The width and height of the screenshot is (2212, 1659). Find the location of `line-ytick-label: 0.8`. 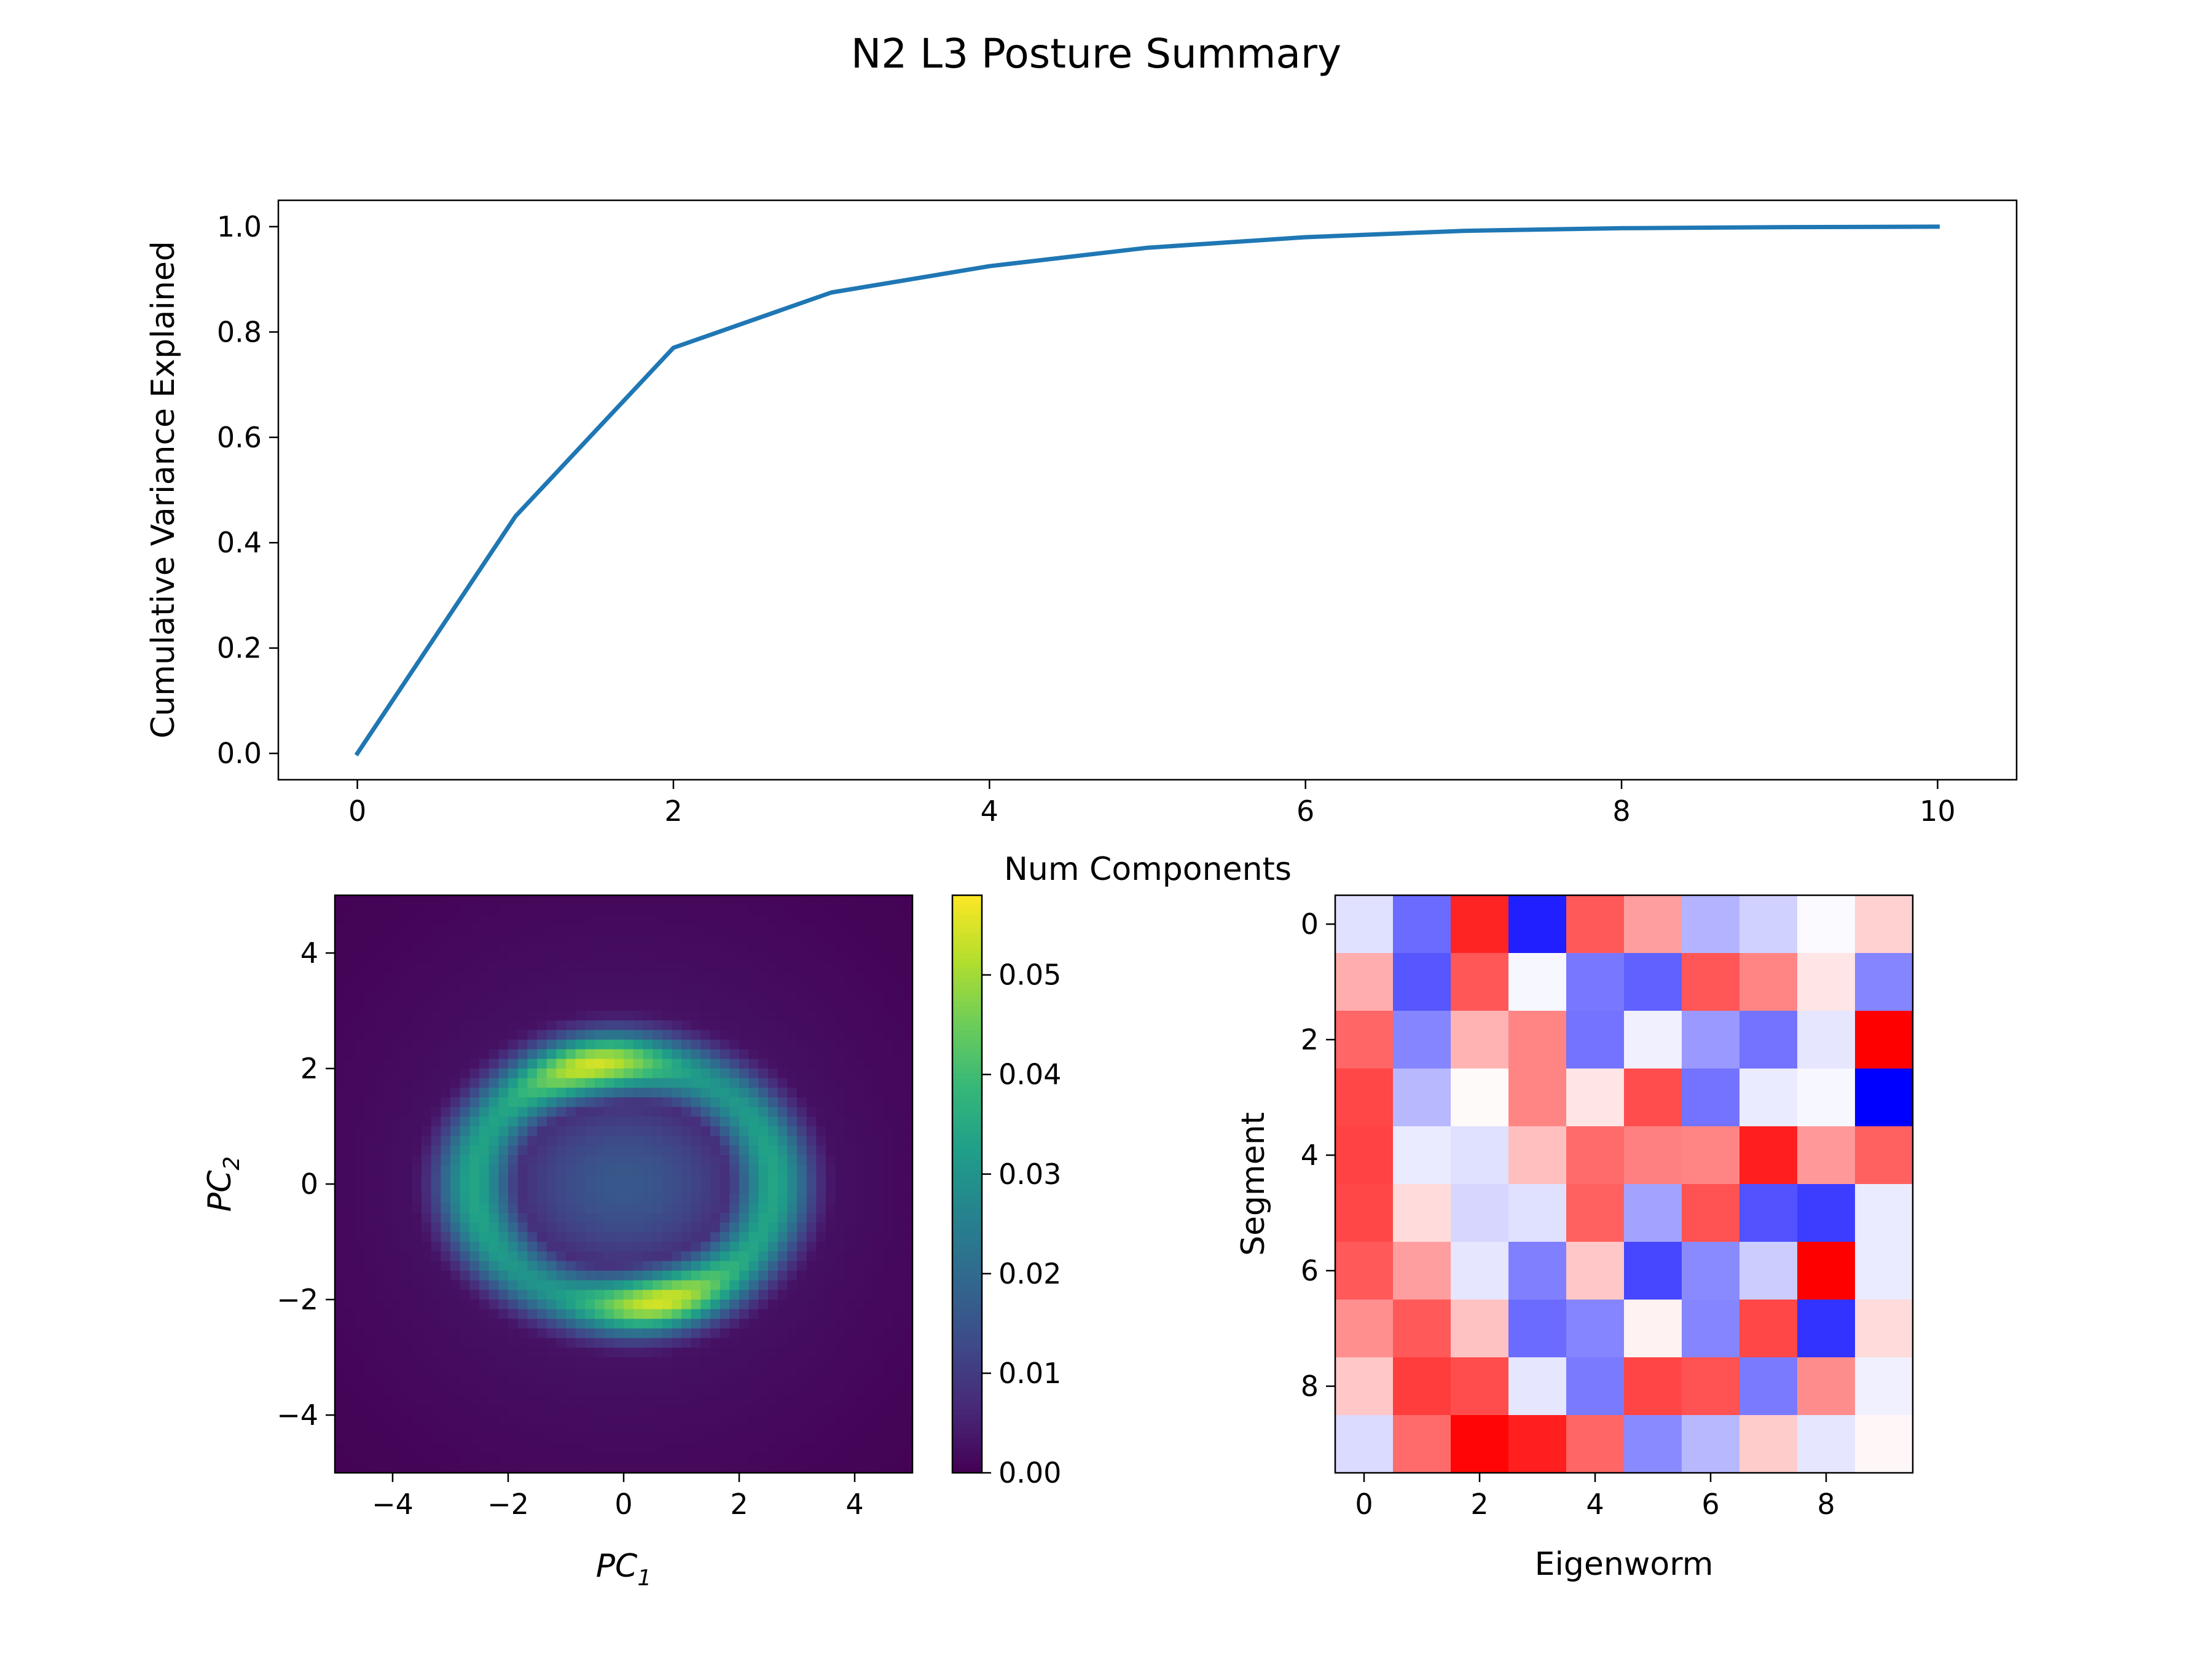

line-ytick-label: 0.8 is located at coordinates (239, 331).